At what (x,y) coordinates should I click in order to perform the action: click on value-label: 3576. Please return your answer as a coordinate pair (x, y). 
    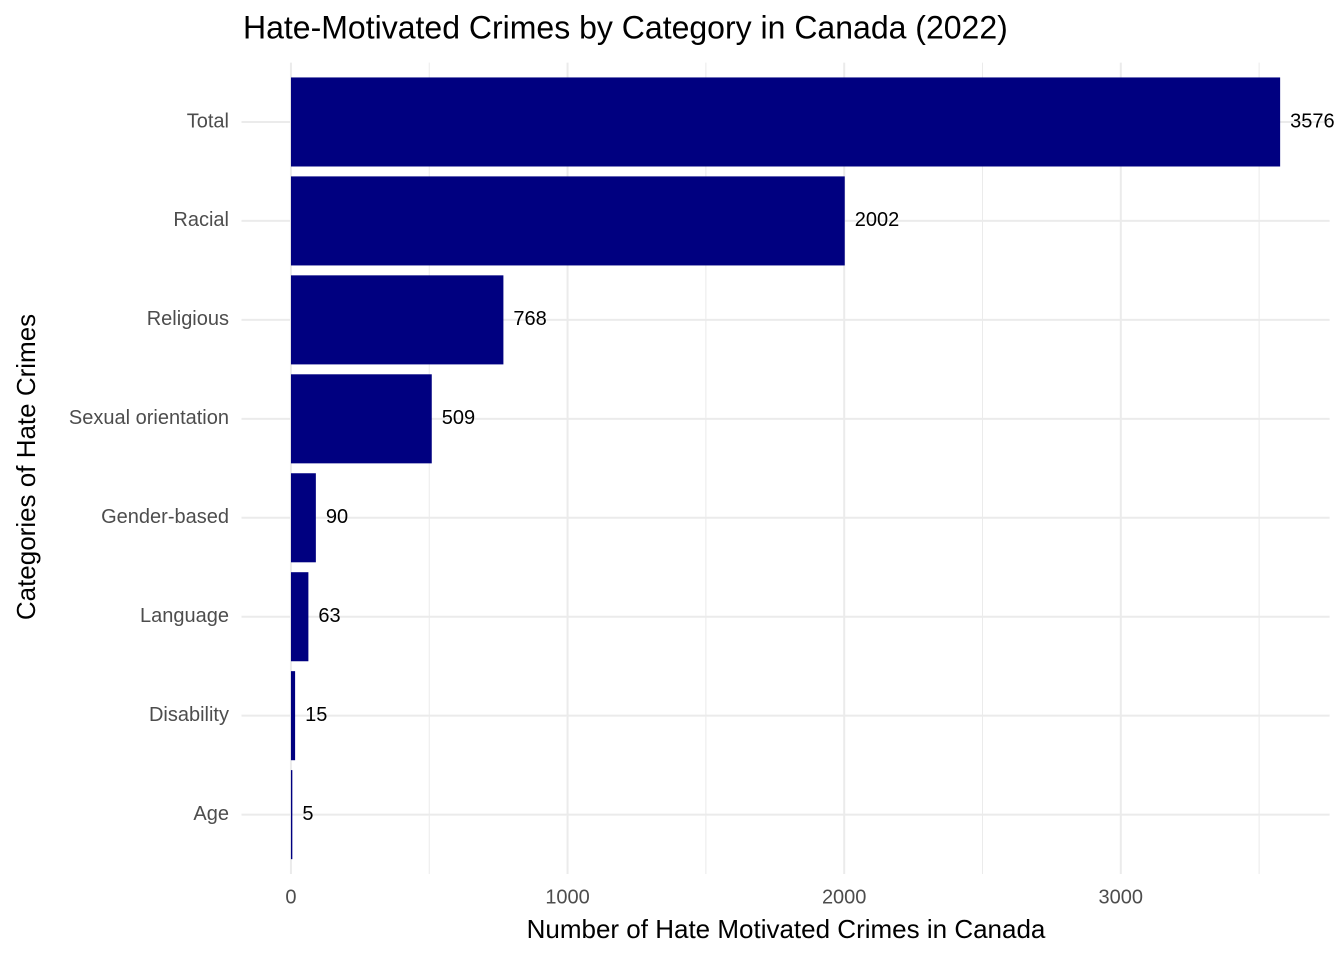
    Looking at the image, I should click on (1312, 121).